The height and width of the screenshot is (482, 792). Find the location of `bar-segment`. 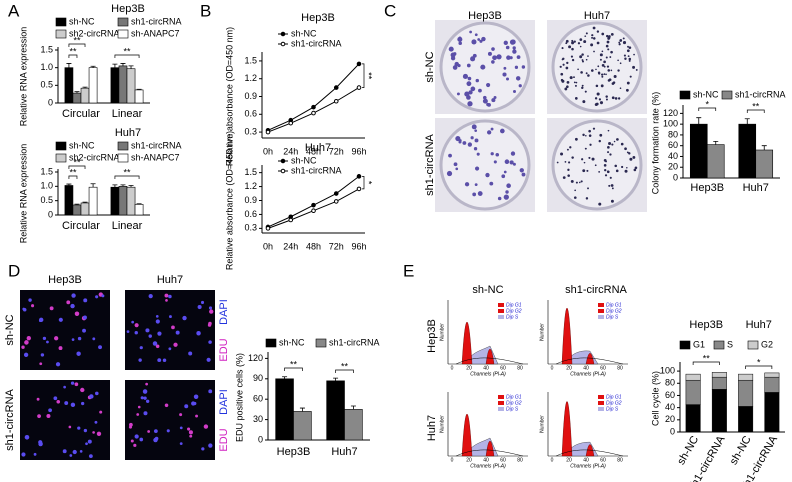

bar-segment is located at coordinates (772, 384).